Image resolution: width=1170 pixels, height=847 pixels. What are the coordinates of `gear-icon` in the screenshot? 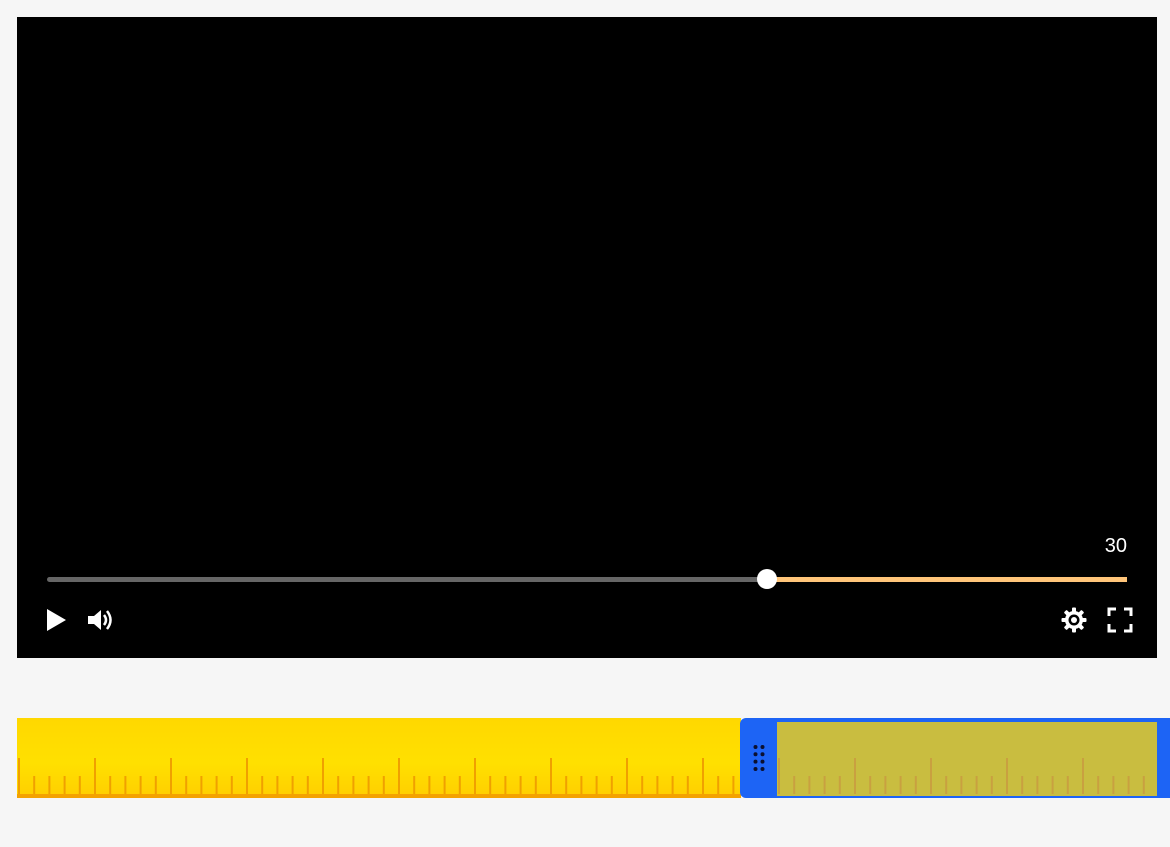 It's located at (1074, 620).